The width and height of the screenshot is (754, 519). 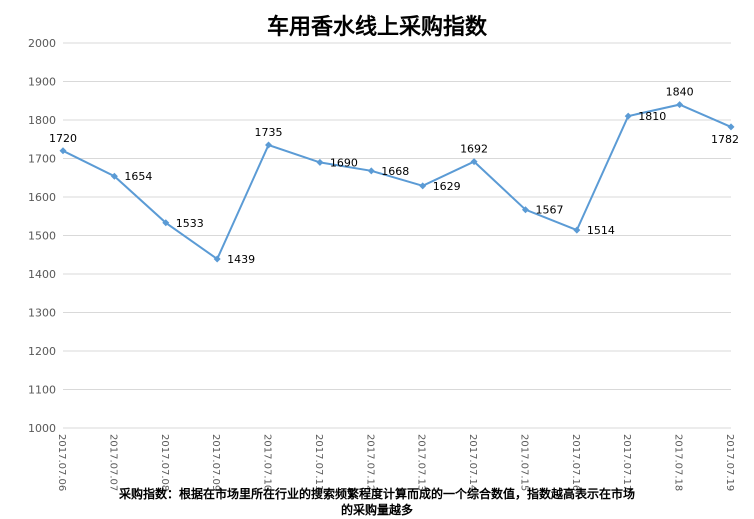 I want to click on y-tick-label: 1400, so click(x=42, y=274).